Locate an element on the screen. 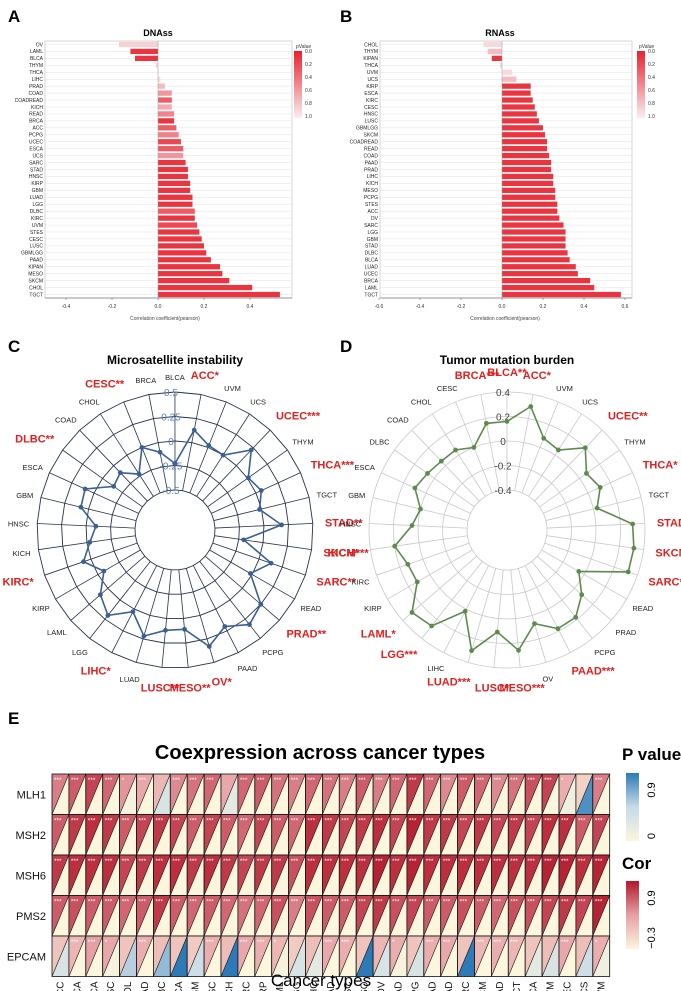  heatmap-column-label: ACC is located at coordinates (60, 986).